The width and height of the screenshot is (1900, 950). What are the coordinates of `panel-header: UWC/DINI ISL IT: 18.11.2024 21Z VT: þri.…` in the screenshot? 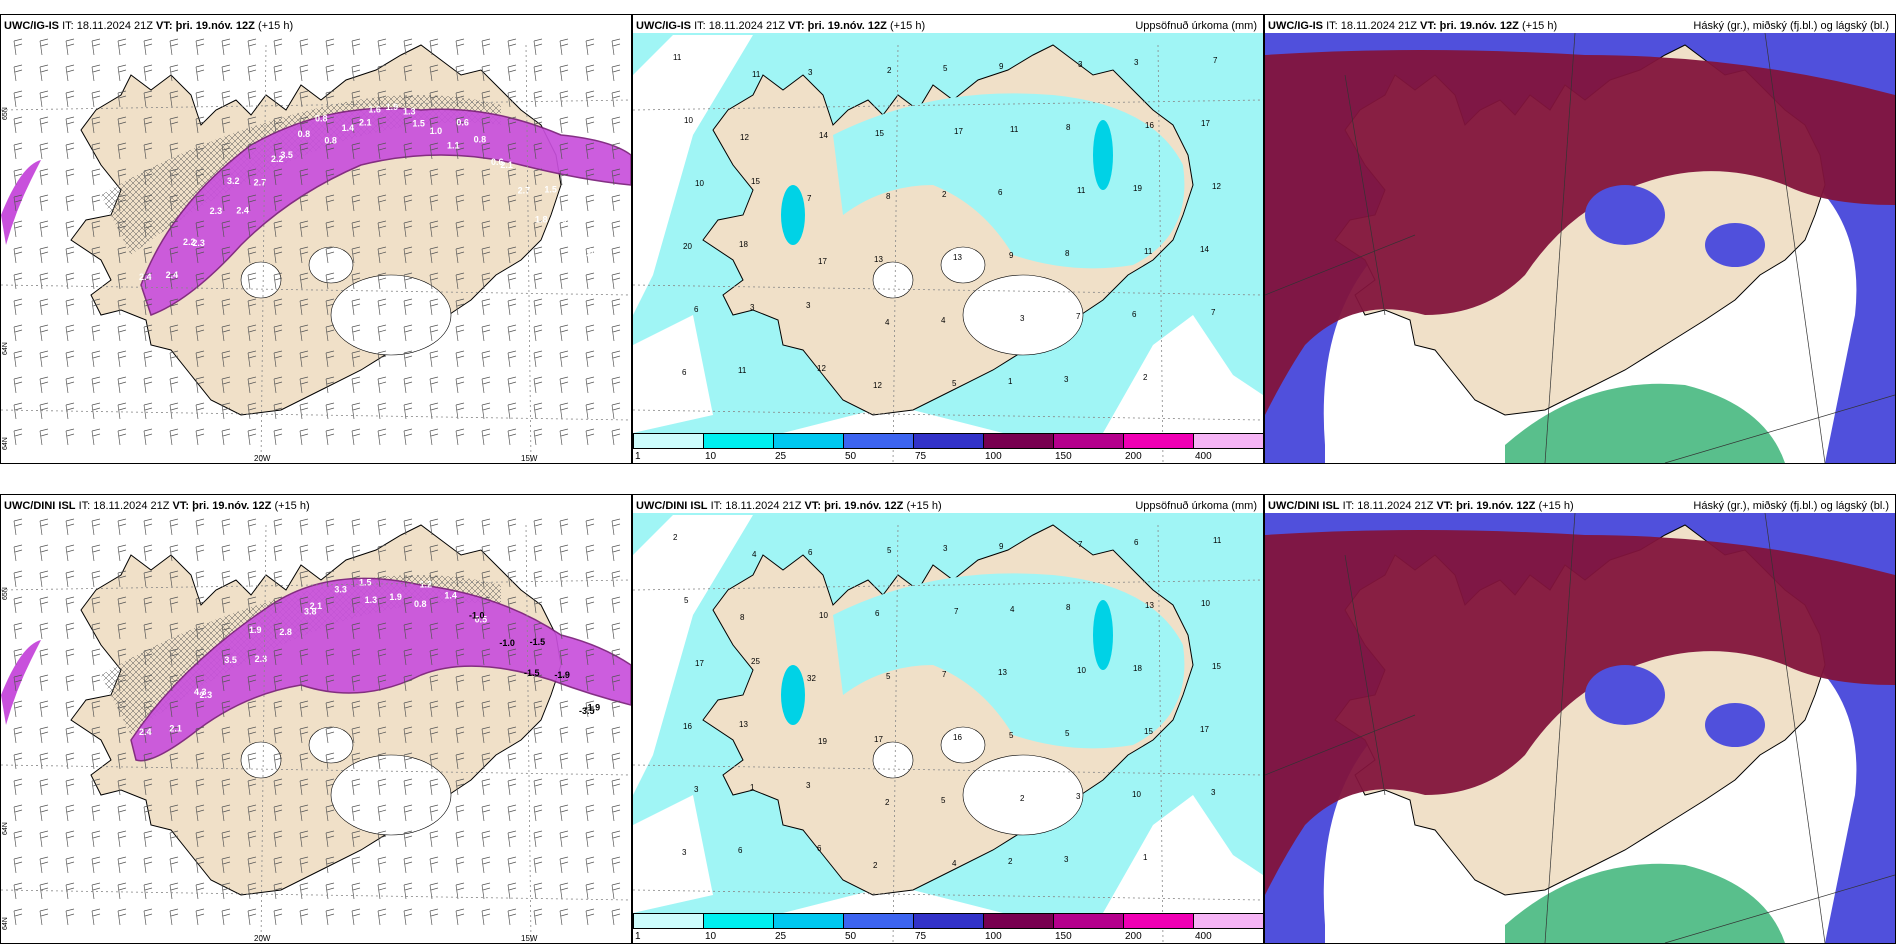 It's located at (948, 506).